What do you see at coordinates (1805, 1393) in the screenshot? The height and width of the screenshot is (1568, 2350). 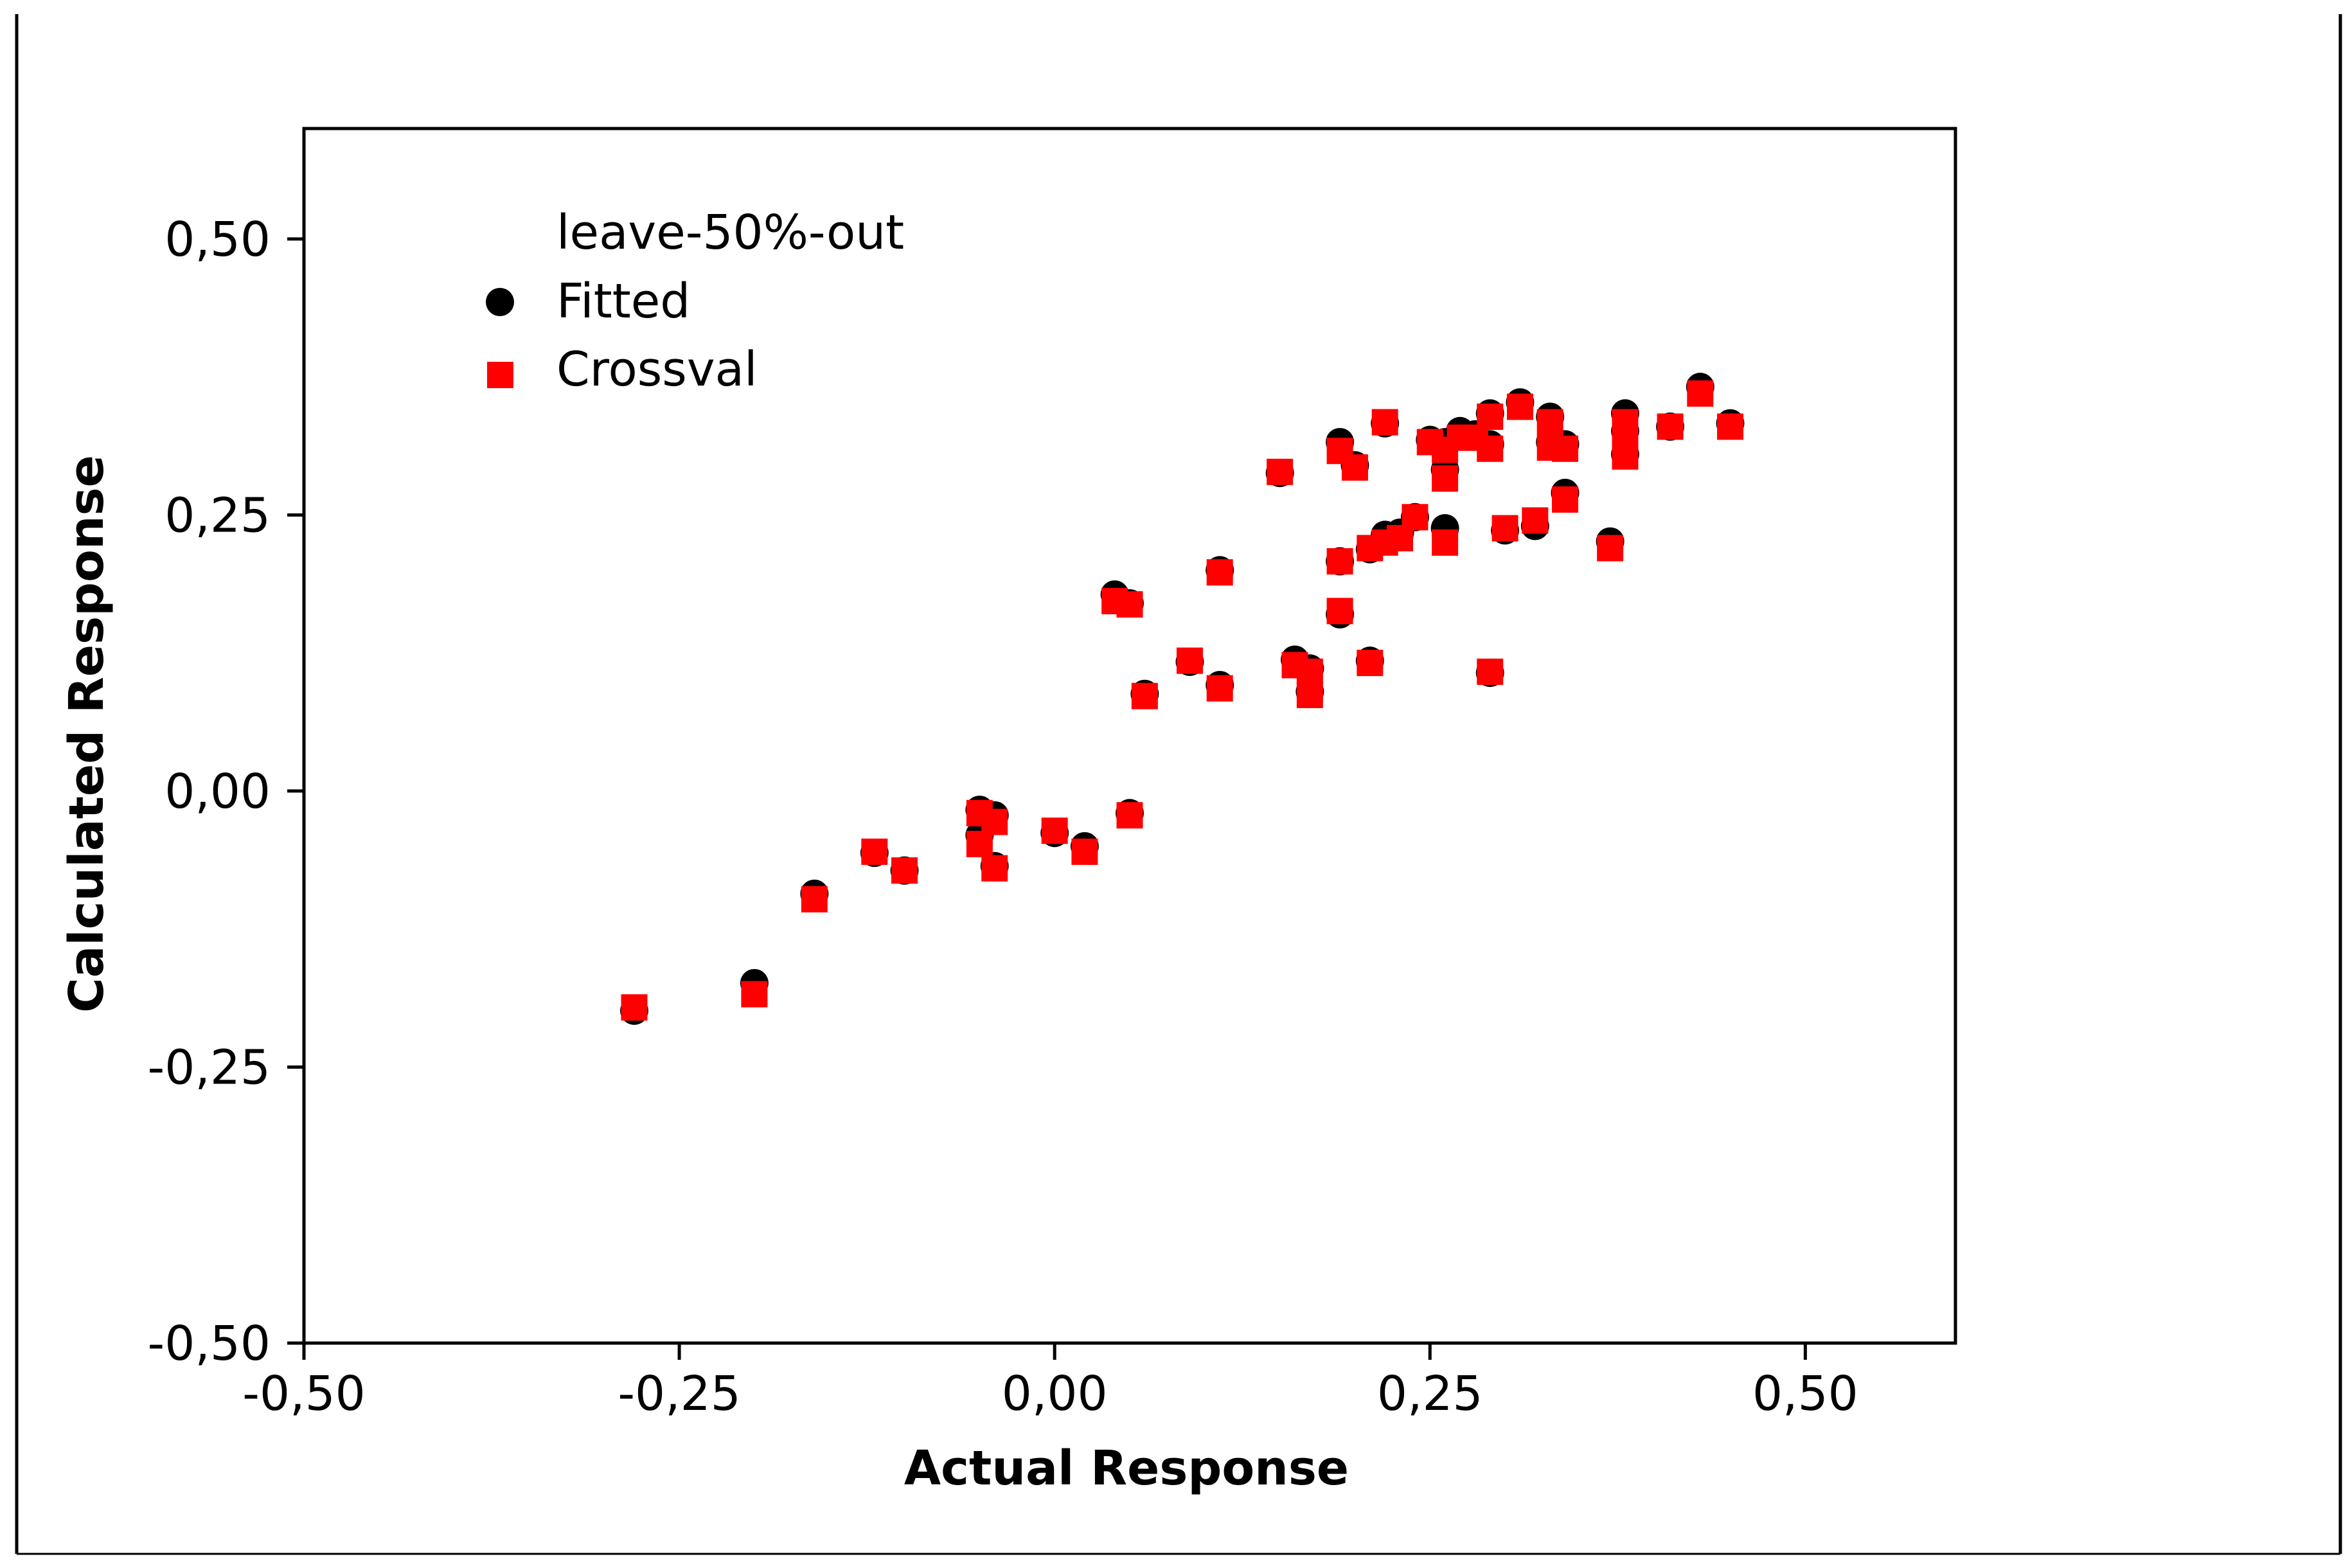 I see `x-tick-label: 0,50` at bounding box center [1805, 1393].